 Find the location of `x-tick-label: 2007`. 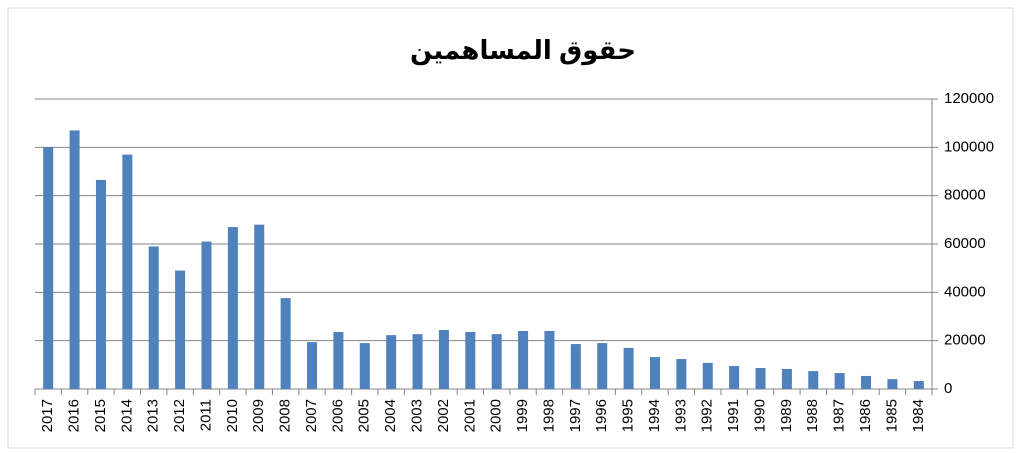

x-tick-label: 2007 is located at coordinates (311, 415).